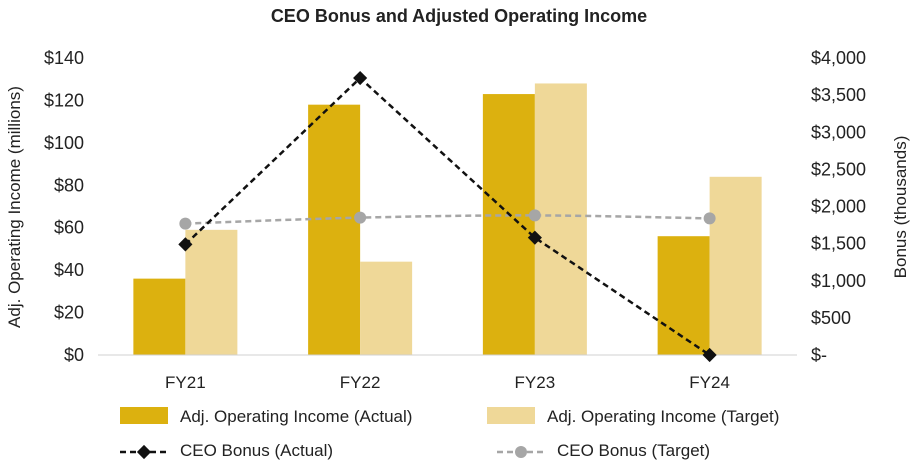 The image size is (918, 464). I want to click on left-axis-label: Adj. Operating Income (millions), so click(14, 207).